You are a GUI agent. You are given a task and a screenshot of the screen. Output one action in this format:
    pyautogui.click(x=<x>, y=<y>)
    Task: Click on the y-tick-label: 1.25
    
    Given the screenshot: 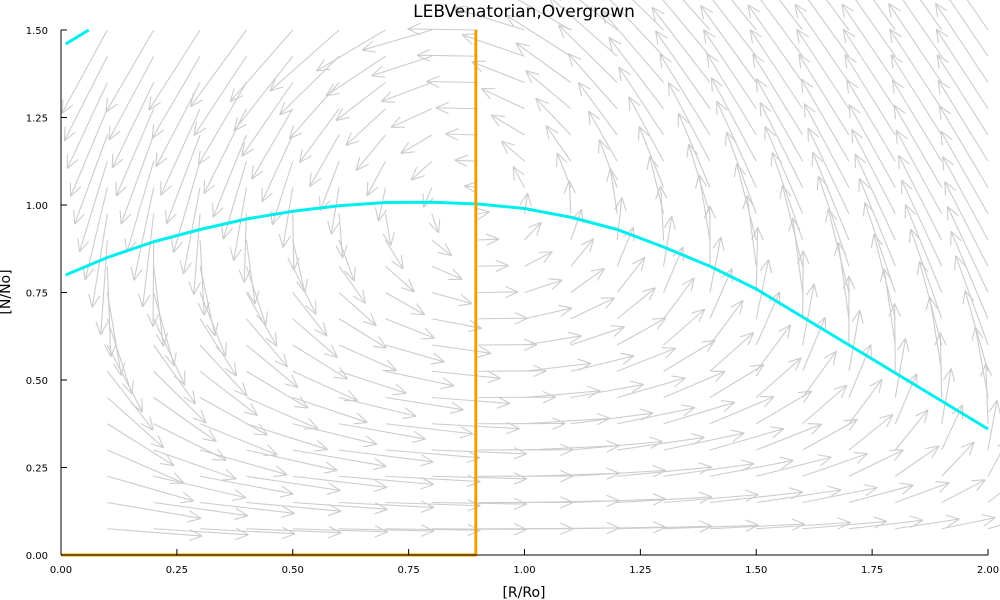 What is the action you would take?
    pyautogui.click(x=37, y=119)
    